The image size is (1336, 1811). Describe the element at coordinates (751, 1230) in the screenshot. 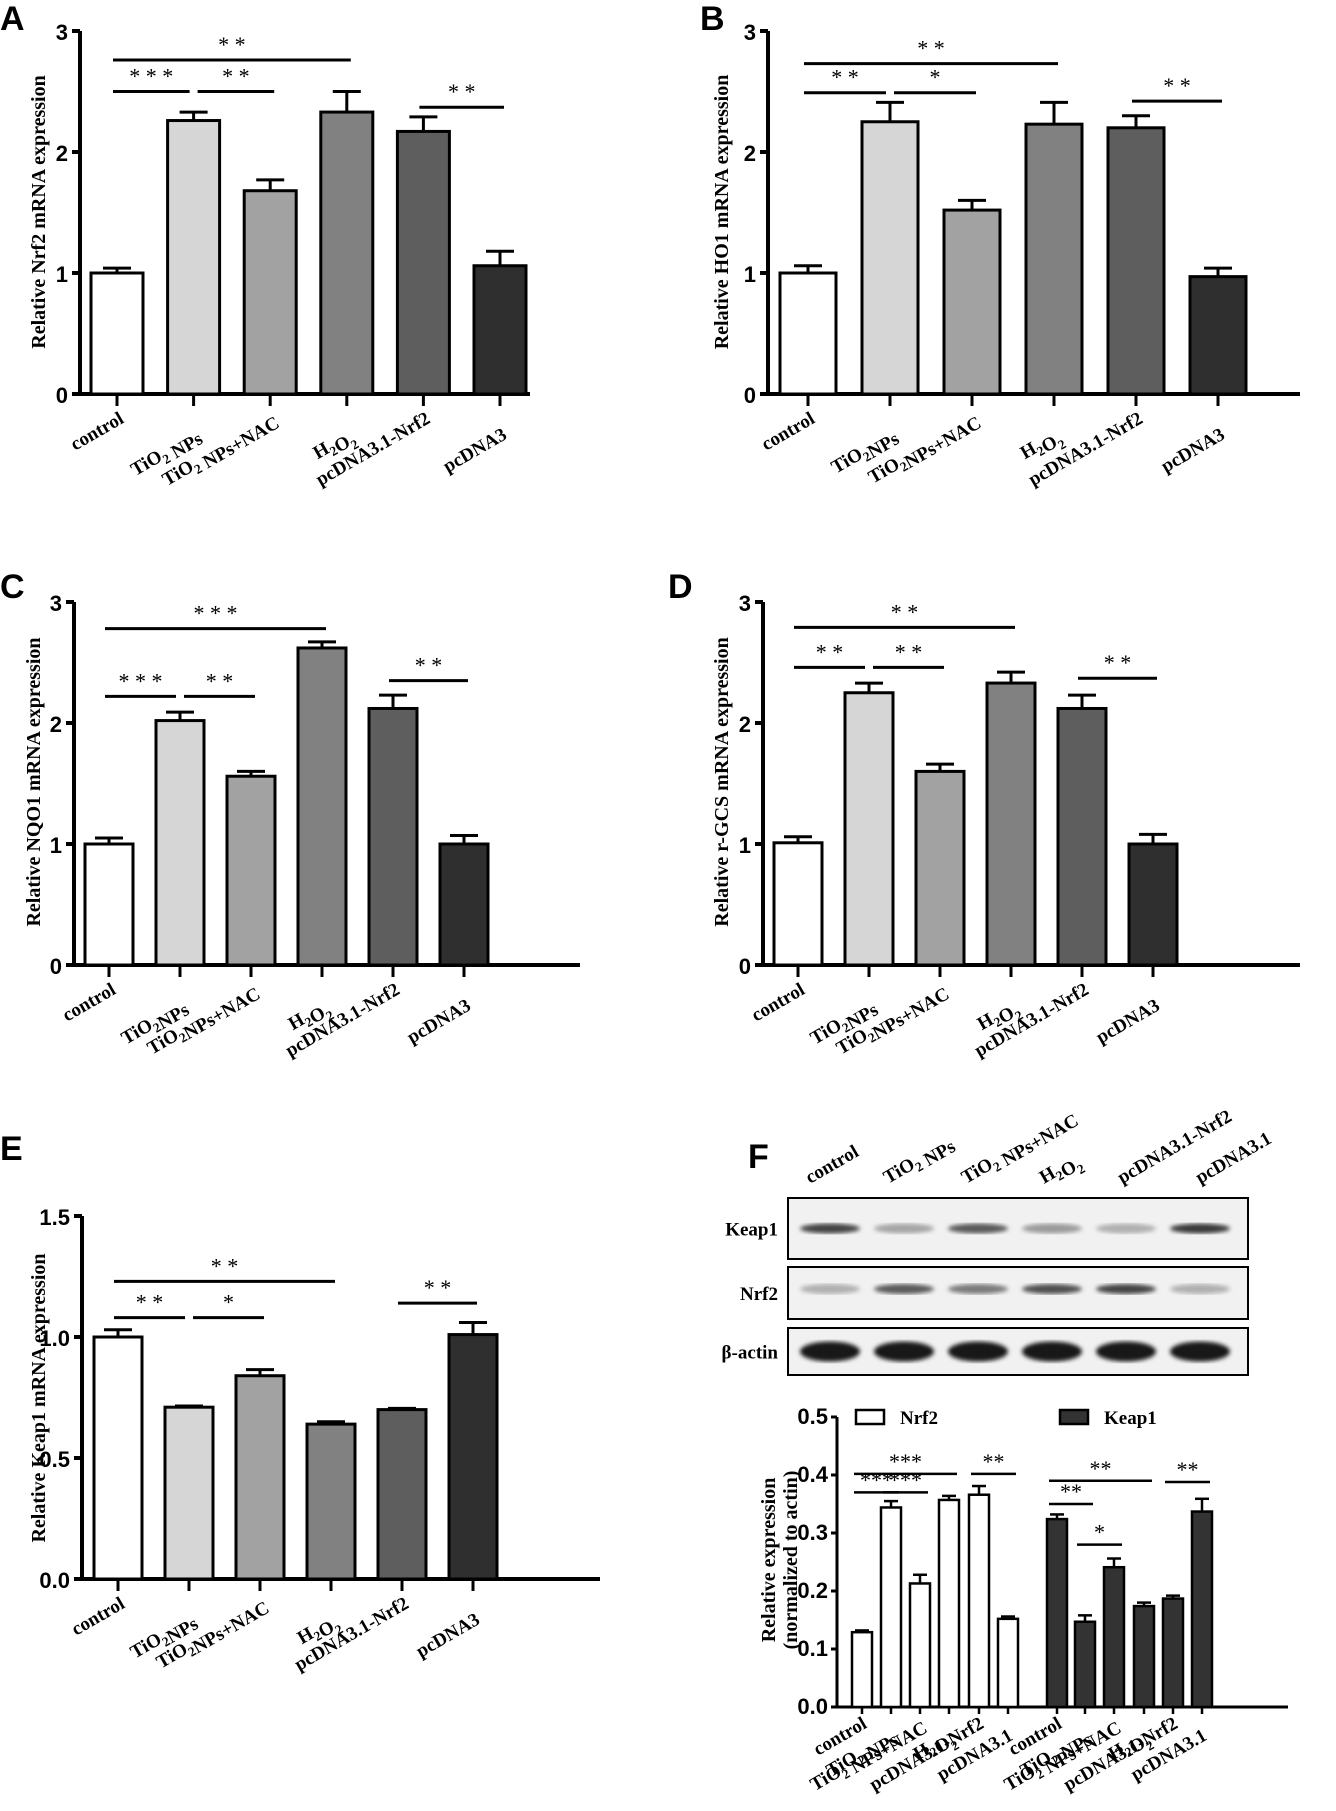

I see `blot-row-label: Keap1` at that location.